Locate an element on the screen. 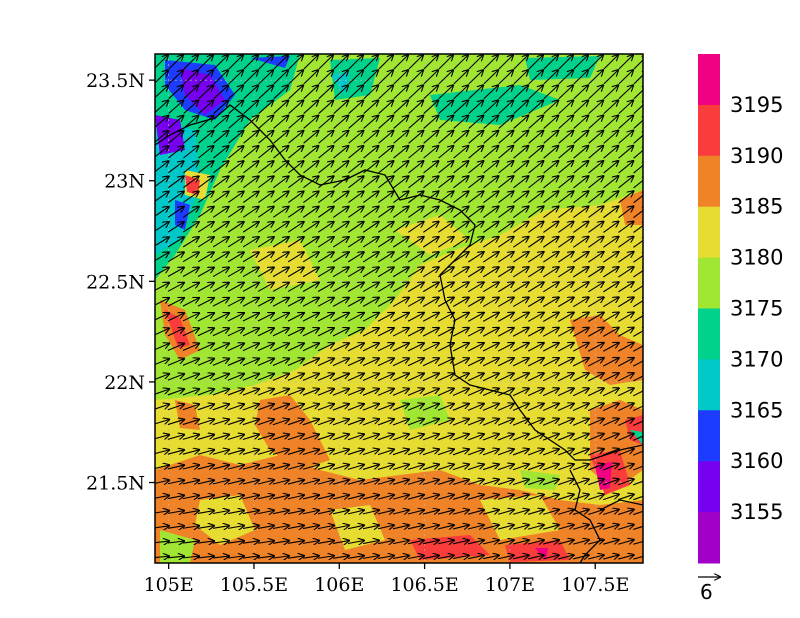 This screenshot has width=800, height=618. colorbar-box is located at coordinates (709, 538).